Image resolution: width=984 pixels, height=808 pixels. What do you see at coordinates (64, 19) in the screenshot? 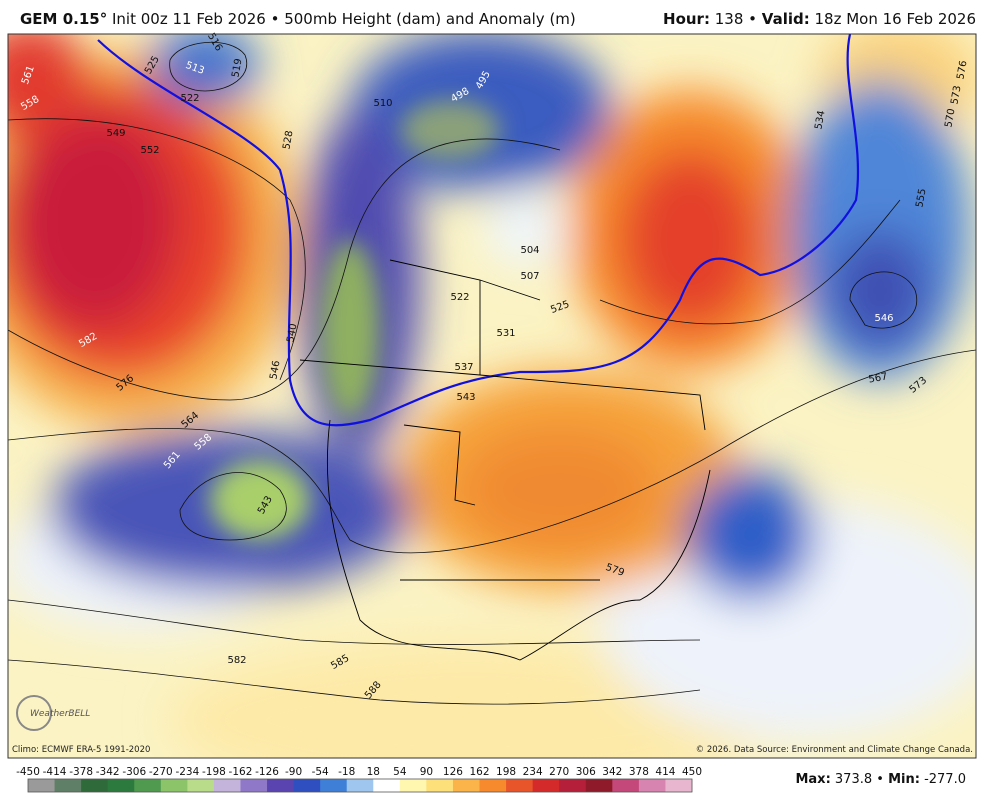
I see `model-name: GEM 0.15°` at bounding box center [64, 19].